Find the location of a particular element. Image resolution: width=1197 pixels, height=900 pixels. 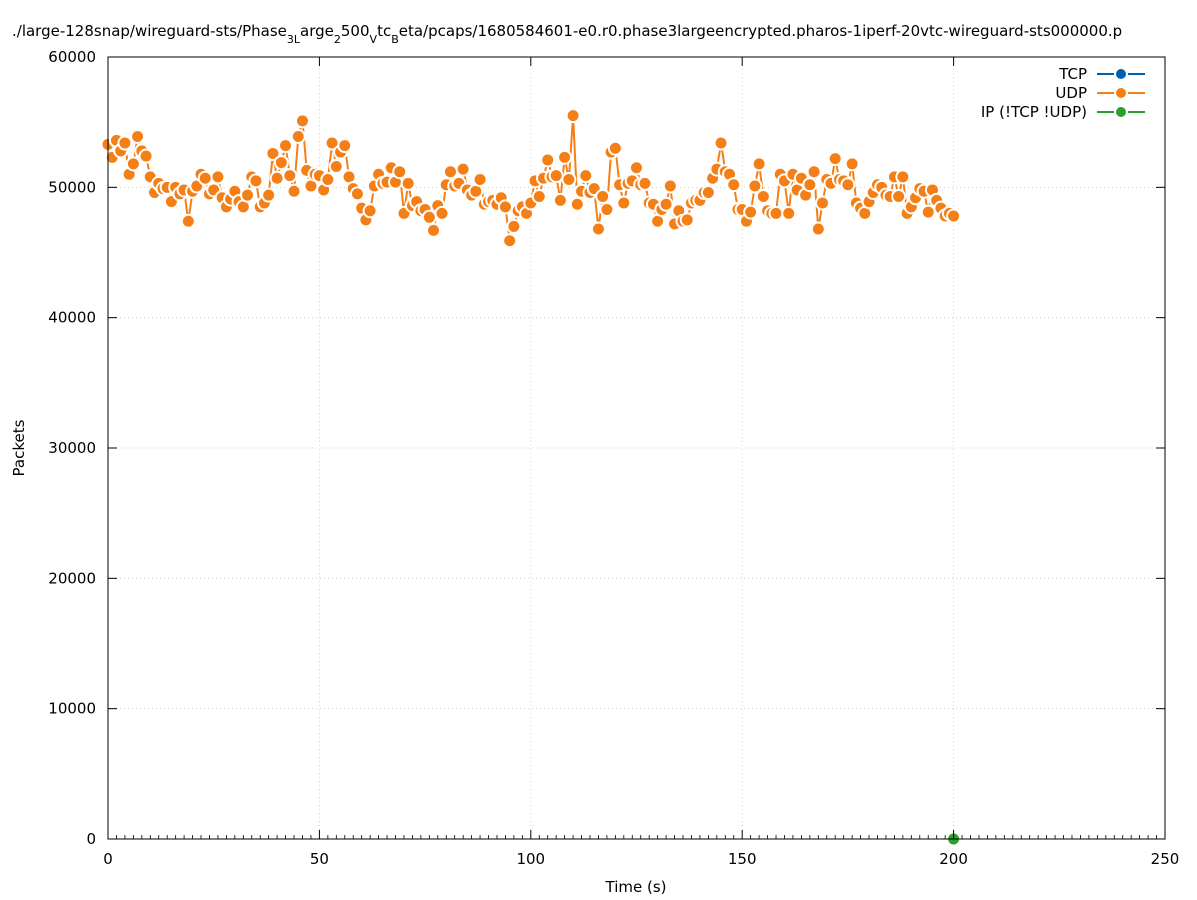

y-tick-label: 40000 is located at coordinates (72, 318).